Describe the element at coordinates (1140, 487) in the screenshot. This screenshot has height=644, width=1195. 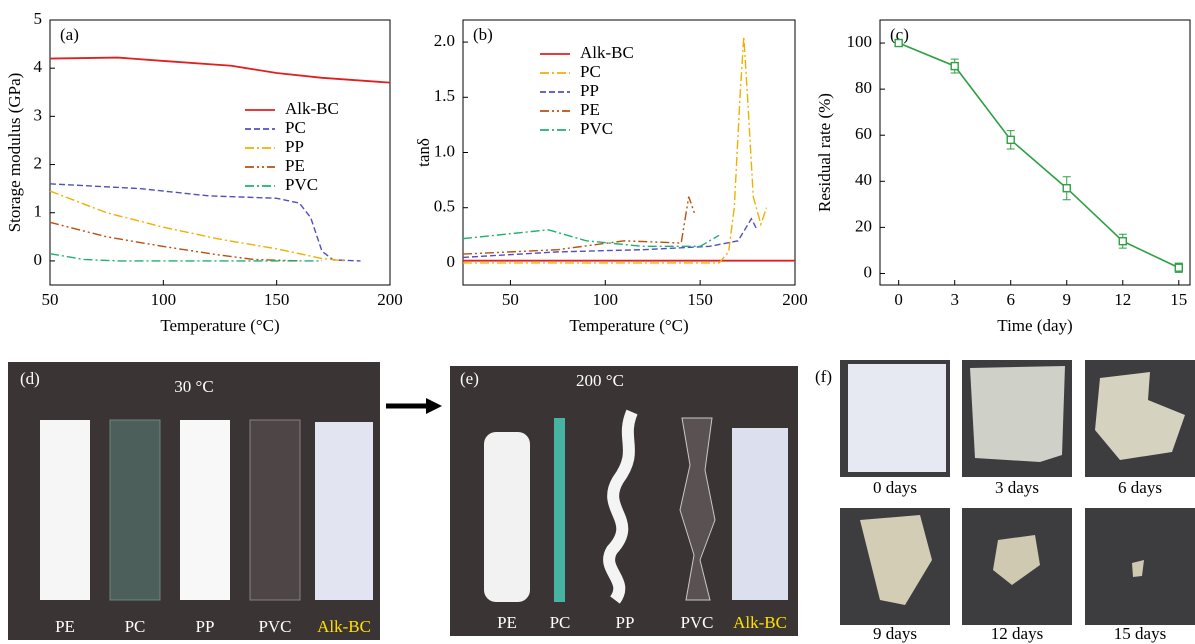
I see `day-label: 6 days` at that location.